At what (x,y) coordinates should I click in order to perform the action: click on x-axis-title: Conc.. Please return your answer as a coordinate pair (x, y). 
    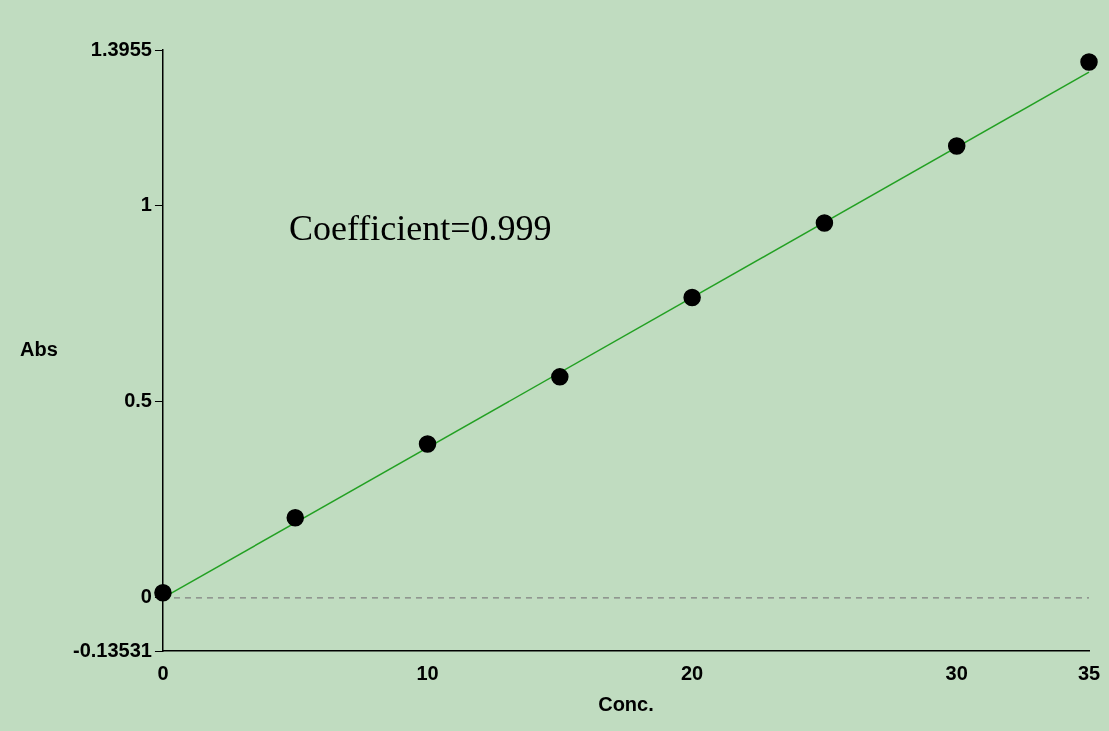
    Looking at the image, I should click on (626, 703).